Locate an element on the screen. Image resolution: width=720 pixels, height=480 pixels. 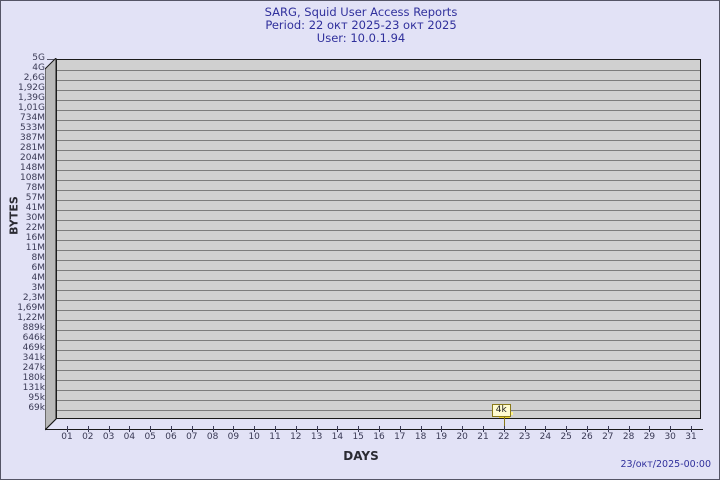
x-axis-tick-label: 17 is located at coordinates (400, 437).